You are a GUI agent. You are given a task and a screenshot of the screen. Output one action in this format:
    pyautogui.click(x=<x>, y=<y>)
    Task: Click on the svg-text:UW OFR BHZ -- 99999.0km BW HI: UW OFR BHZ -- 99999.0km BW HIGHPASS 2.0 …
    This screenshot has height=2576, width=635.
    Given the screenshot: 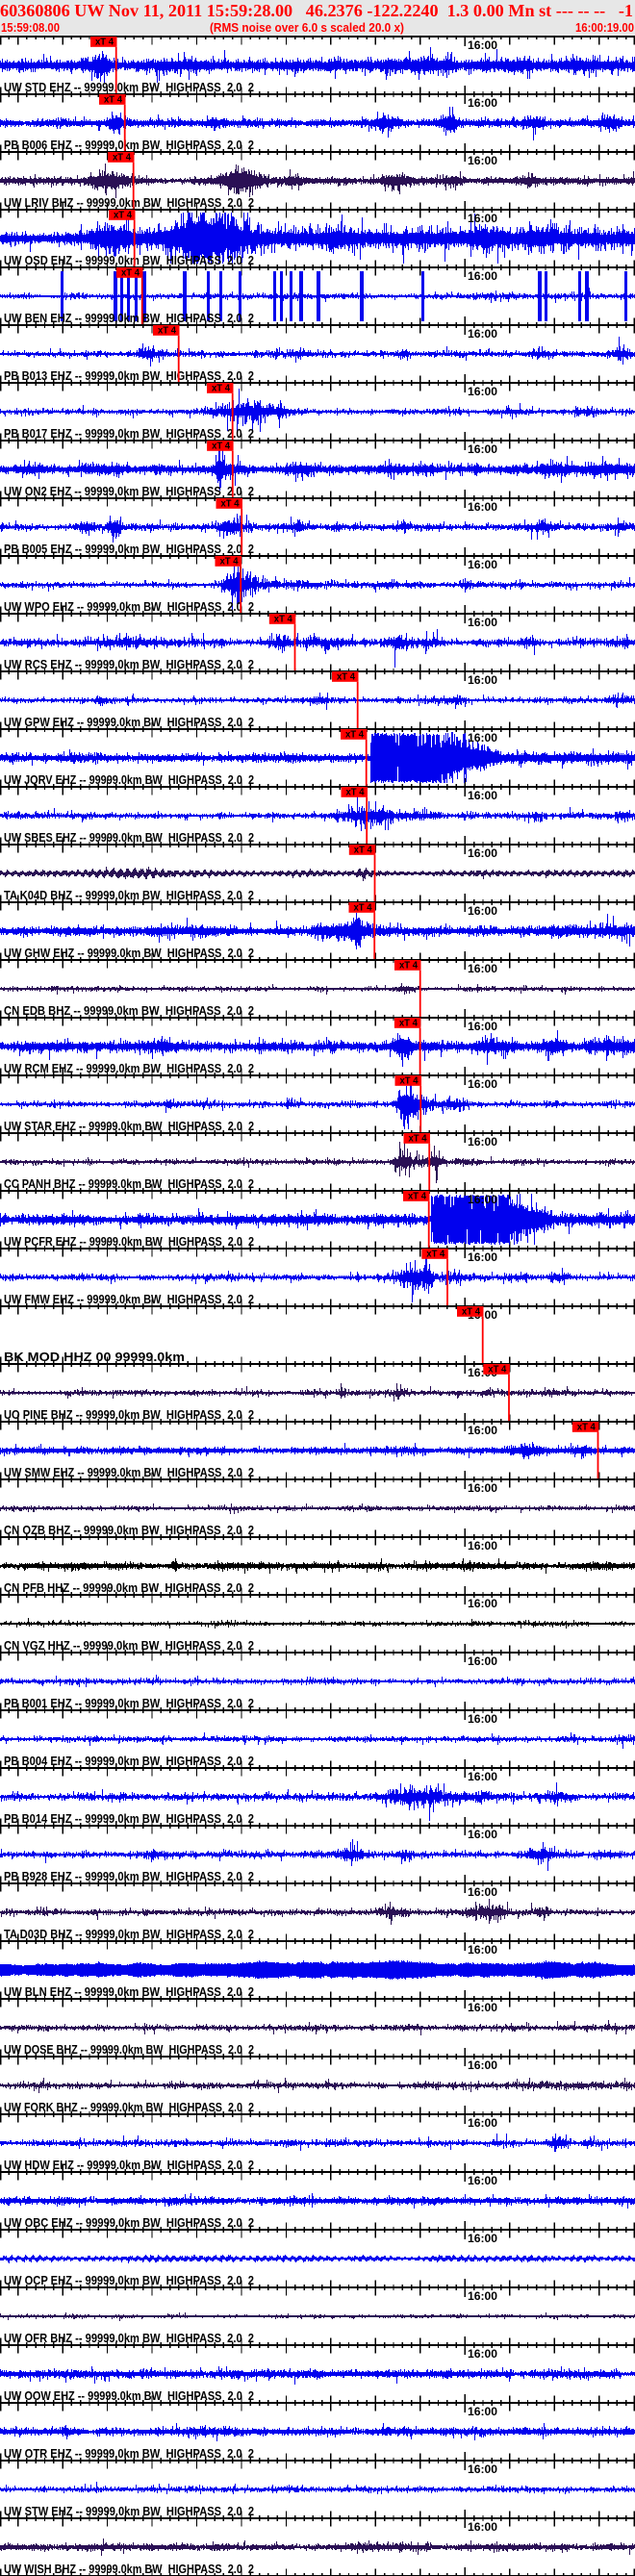 What is the action you would take?
    pyautogui.click(x=129, y=2339)
    